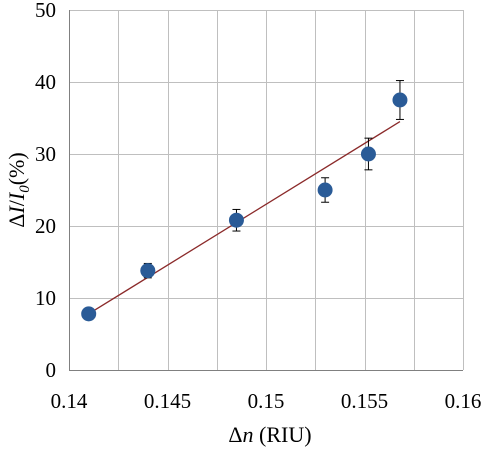  Describe the element at coordinates (167, 401) in the screenshot. I see `x-tick-label: 0.145` at that location.